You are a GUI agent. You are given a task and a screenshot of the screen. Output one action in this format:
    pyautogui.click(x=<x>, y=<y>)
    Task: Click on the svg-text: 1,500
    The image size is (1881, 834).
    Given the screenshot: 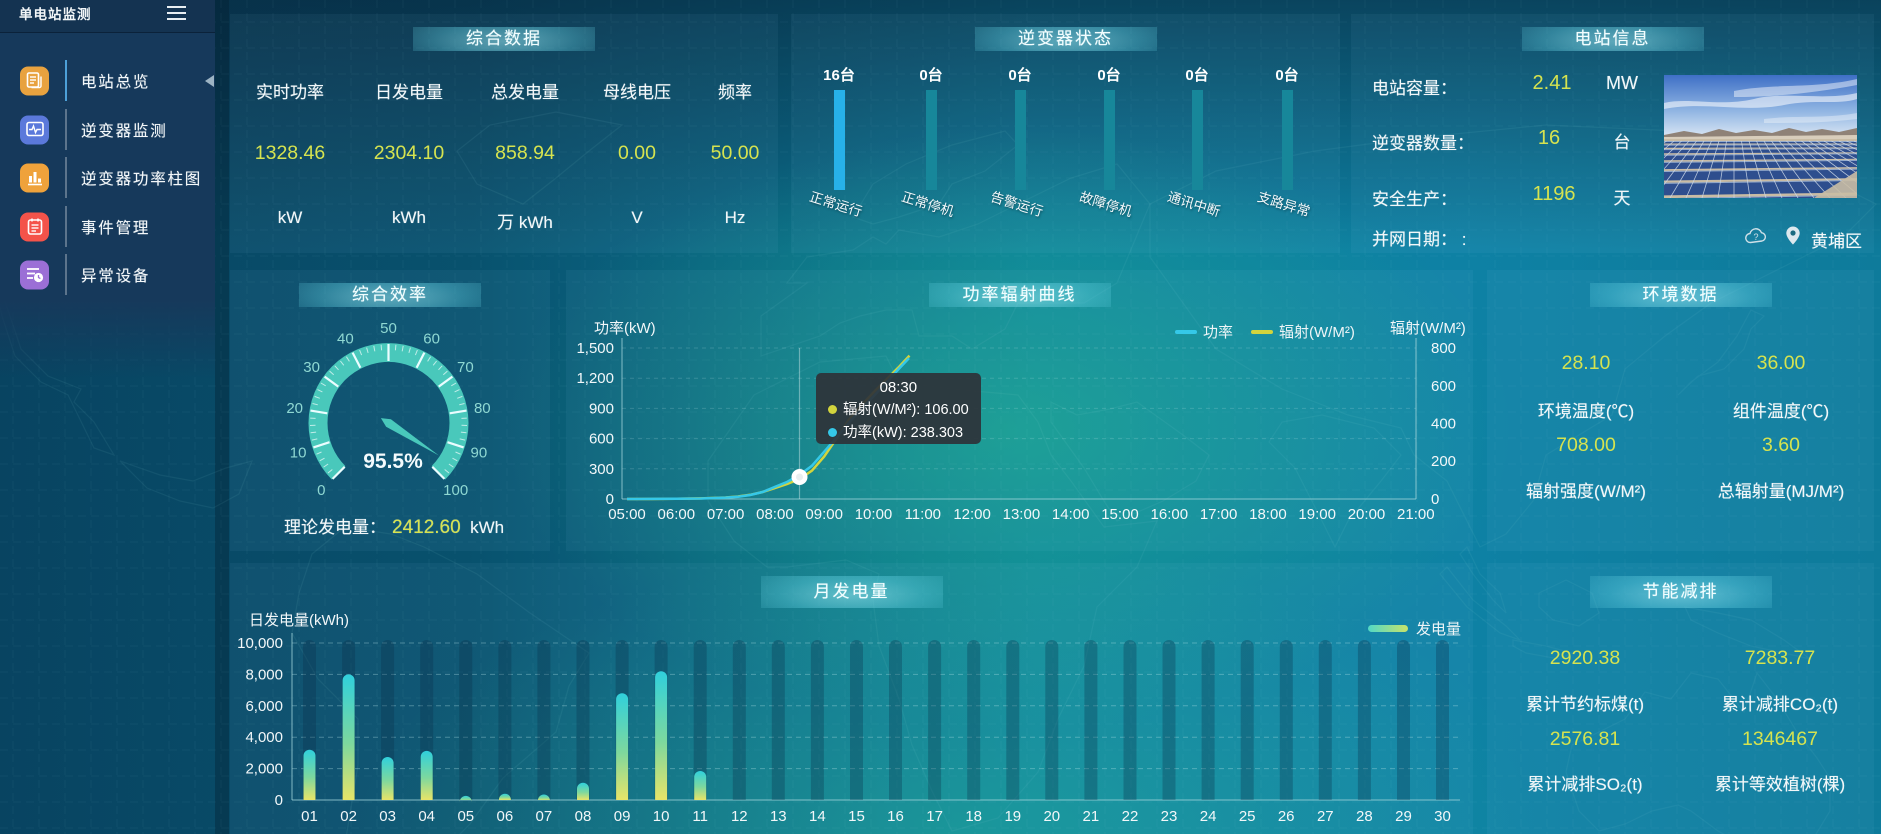 What is the action you would take?
    pyautogui.click(x=595, y=348)
    